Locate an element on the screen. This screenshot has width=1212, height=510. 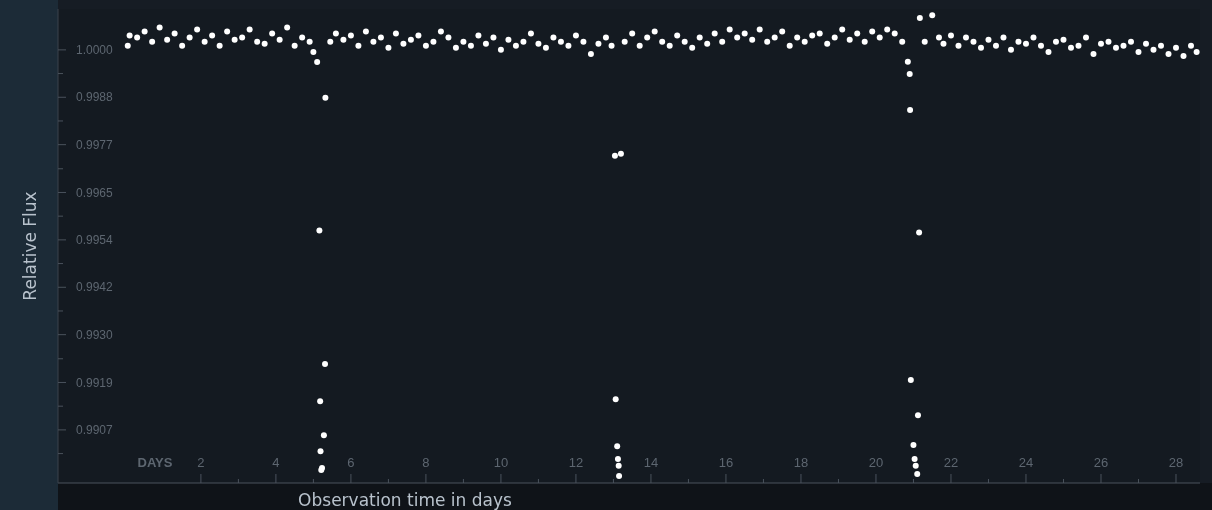
x-tick-label: 24 is located at coordinates (1026, 462).